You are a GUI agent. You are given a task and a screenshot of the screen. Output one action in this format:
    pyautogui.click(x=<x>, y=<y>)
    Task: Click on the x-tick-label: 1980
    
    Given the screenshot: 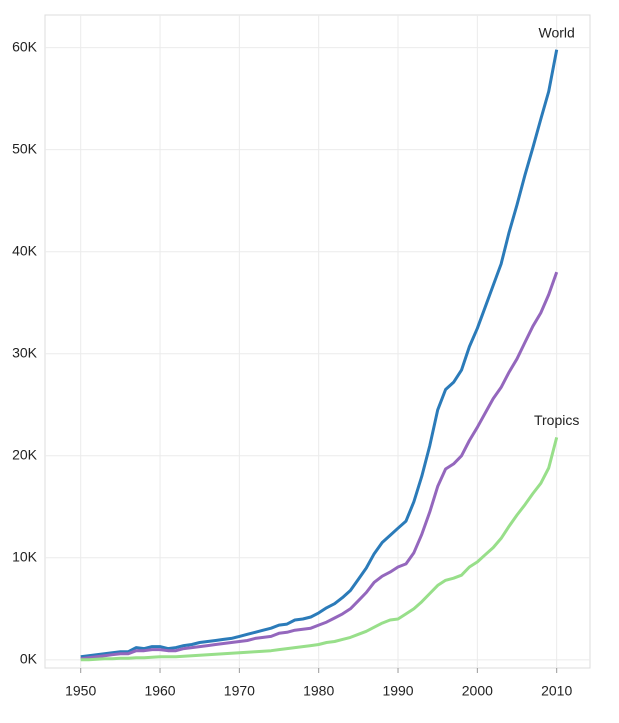 What is the action you would take?
    pyautogui.click(x=318, y=691)
    